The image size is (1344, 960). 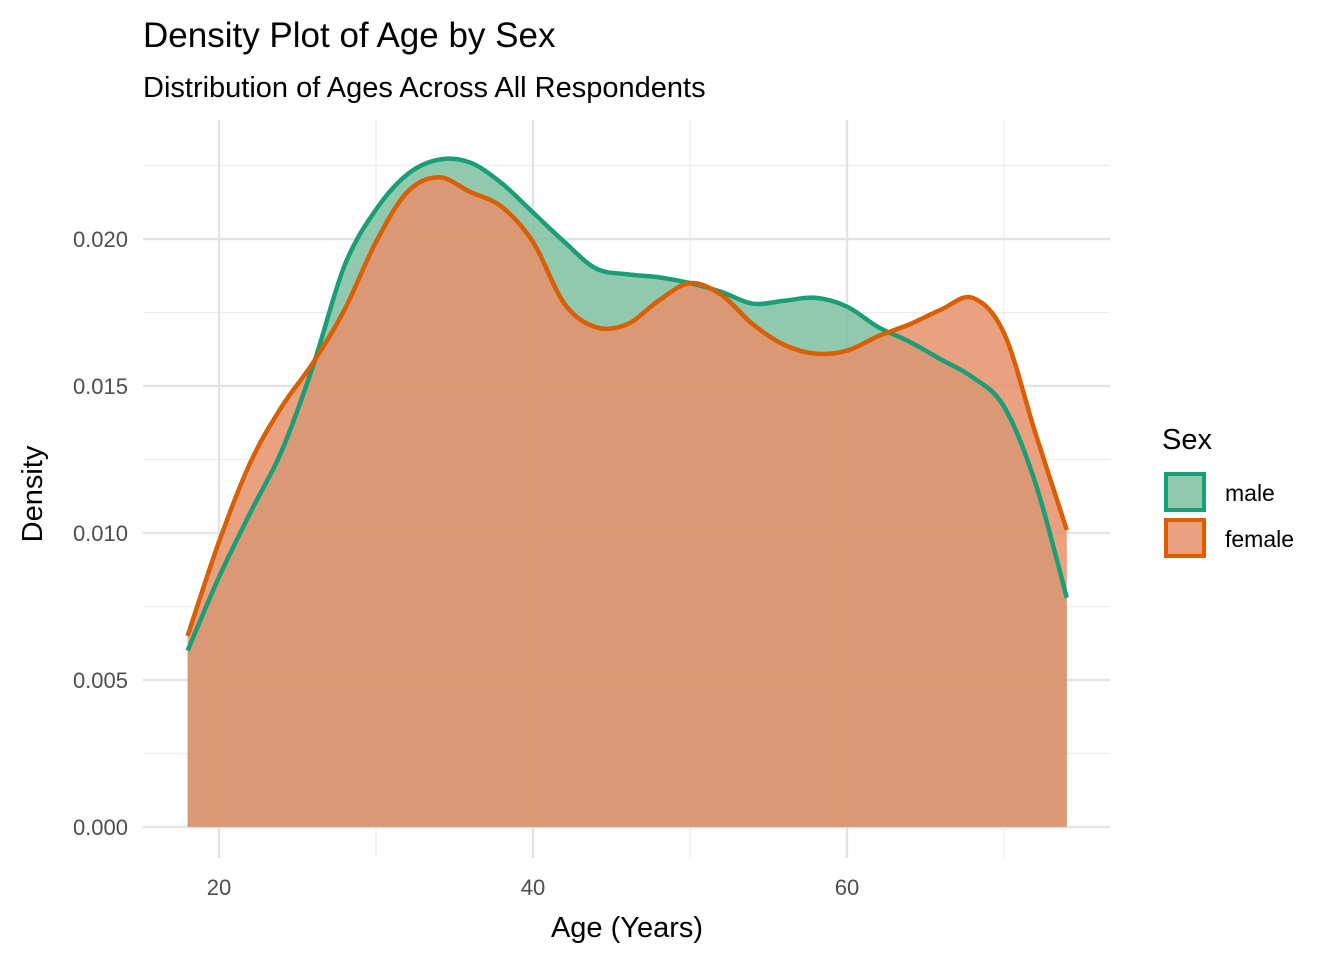 I want to click on legend-label-male: male, so click(x=1250, y=493).